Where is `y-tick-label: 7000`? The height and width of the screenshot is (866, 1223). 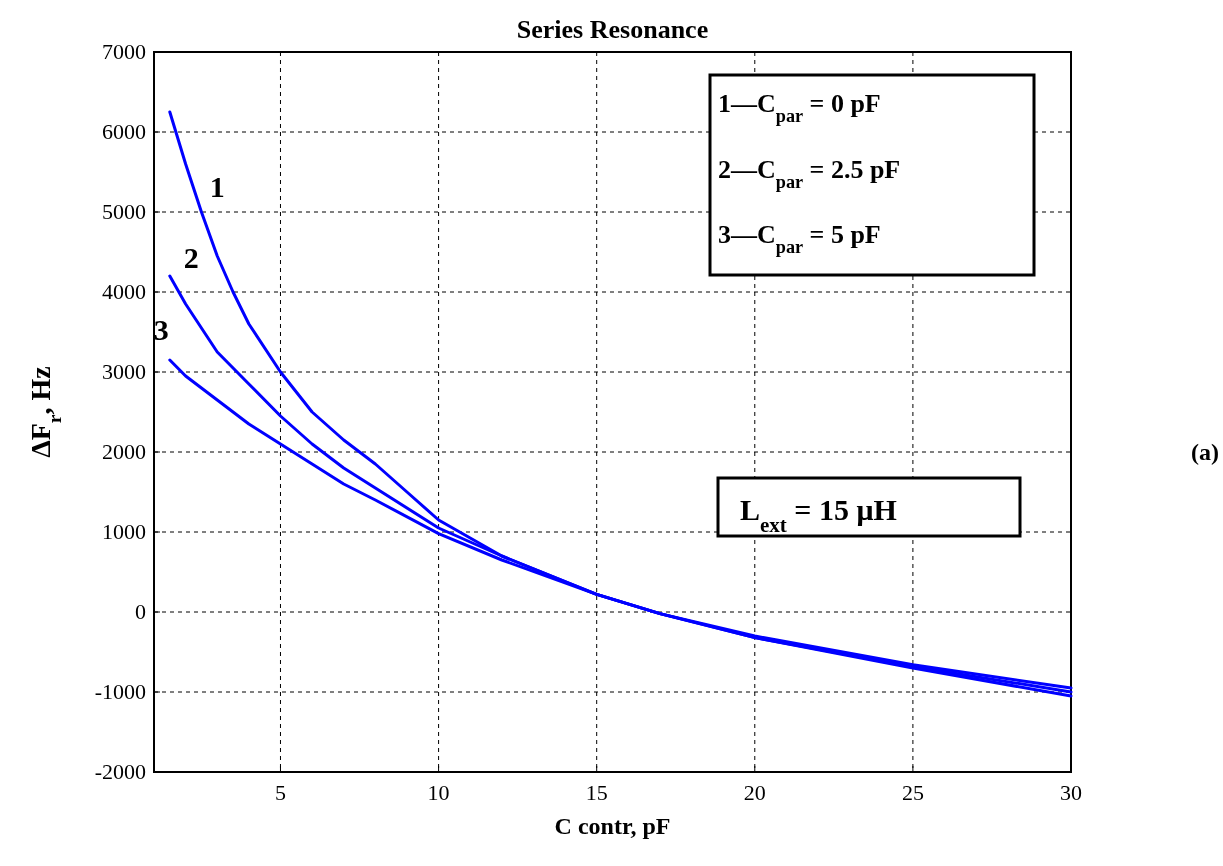 y-tick-label: 7000 is located at coordinates (124, 51).